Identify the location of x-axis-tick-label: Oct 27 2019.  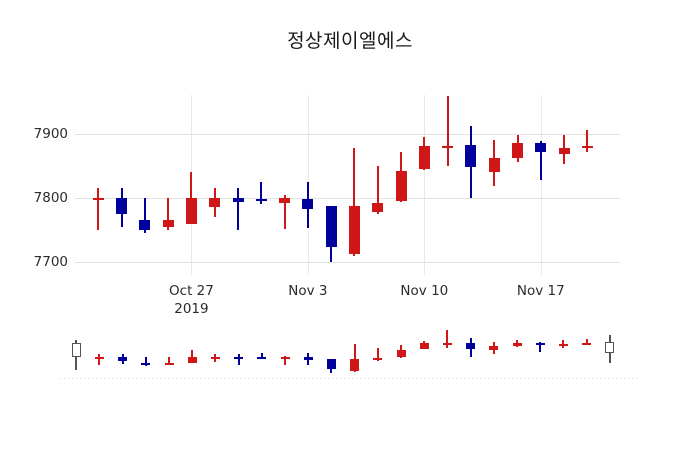
(191, 300).